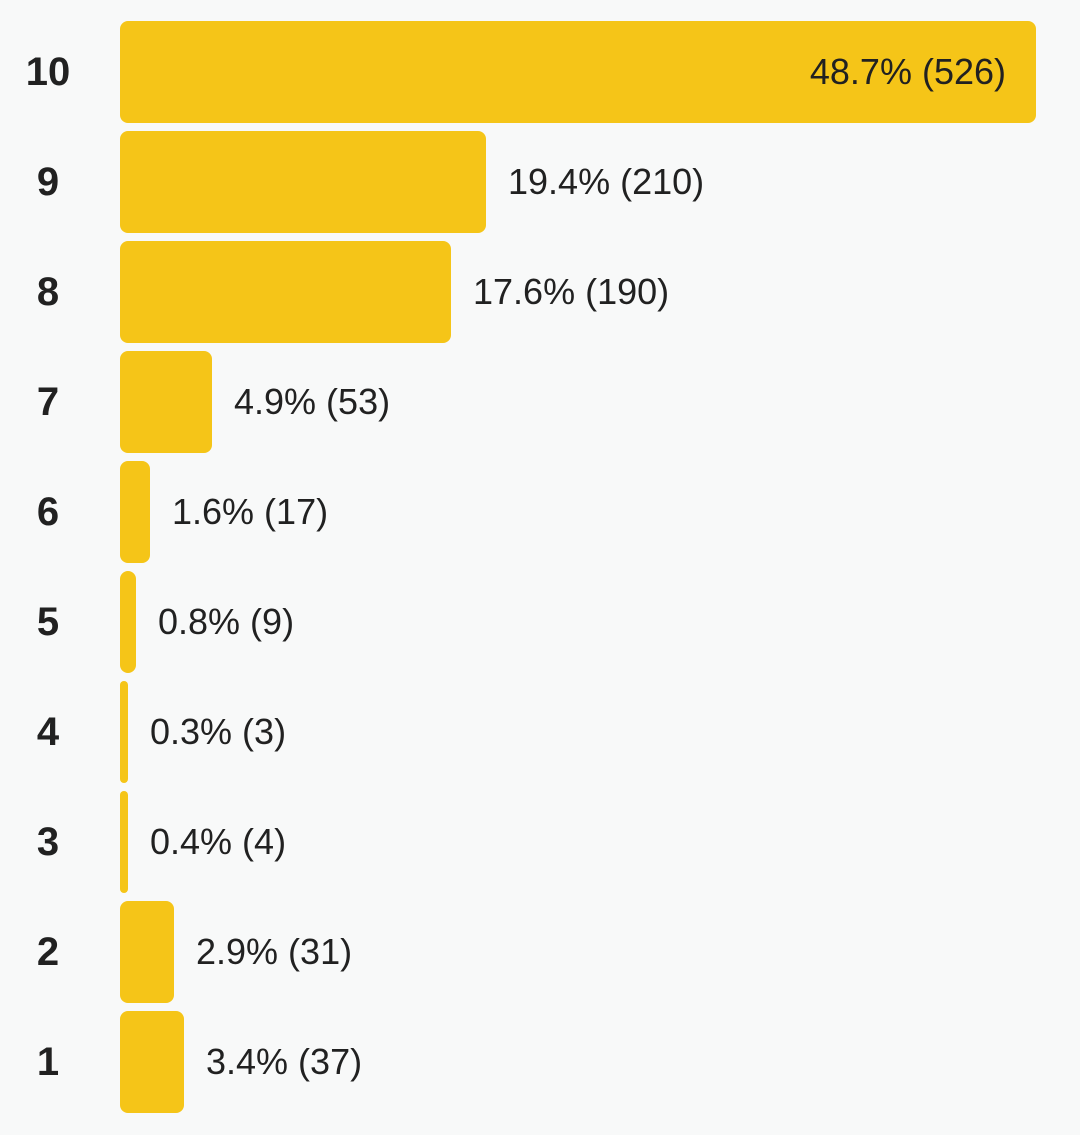 Image resolution: width=1080 pixels, height=1135 pixels. What do you see at coordinates (274, 951) in the screenshot?
I see `data-label: 2.9% (31)` at bounding box center [274, 951].